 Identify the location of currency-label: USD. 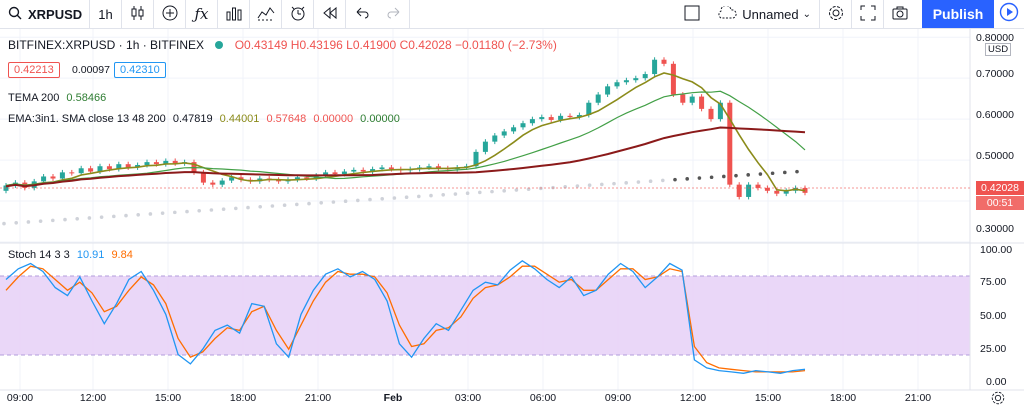
(998, 49).